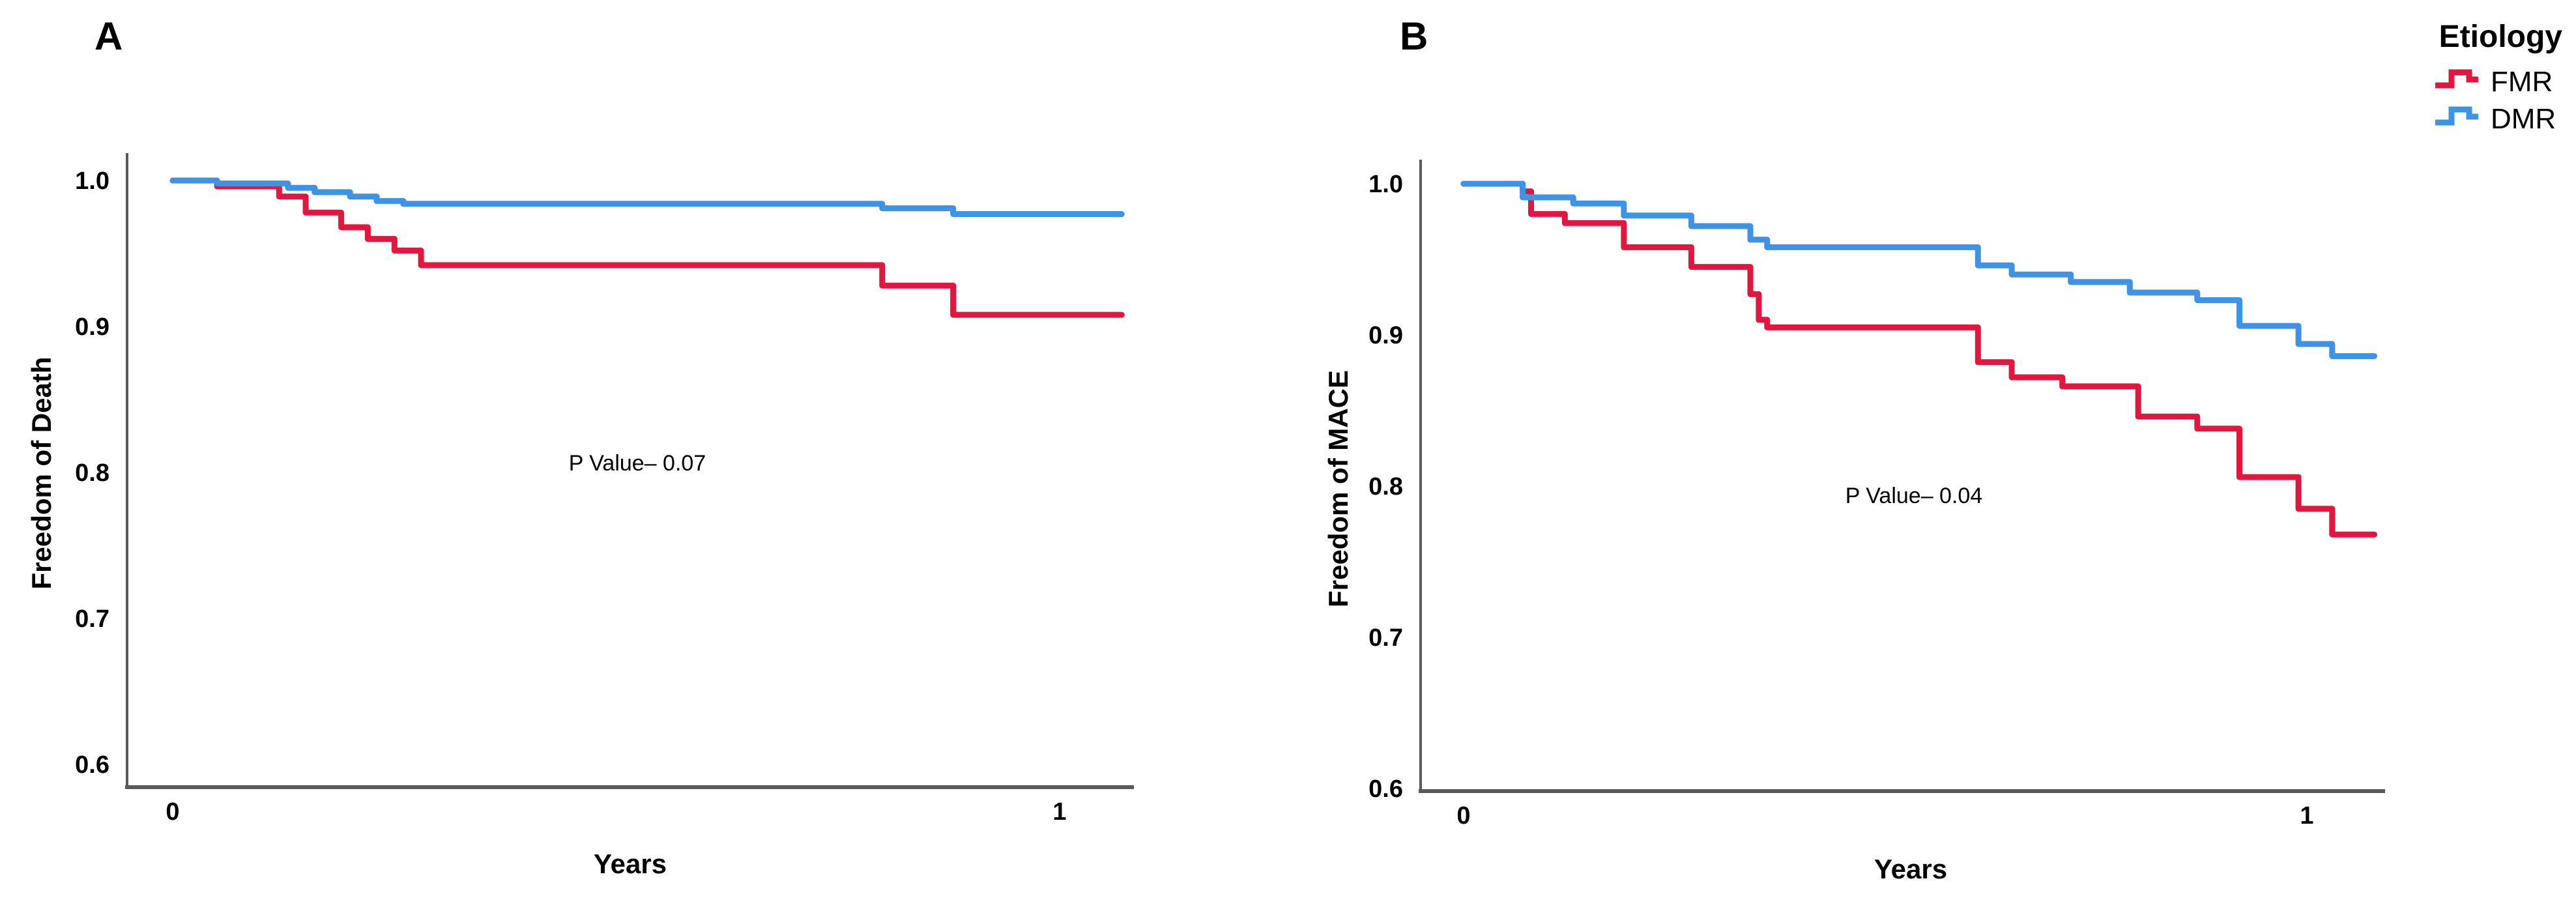 This screenshot has height=911, width=2576. What do you see at coordinates (1414, 36) in the screenshot?
I see `panel-b-letter: B` at bounding box center [1414, 36].